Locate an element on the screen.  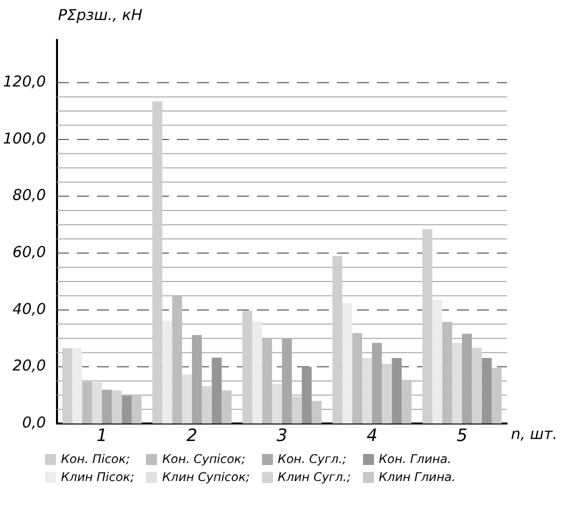
y-tick-label: 20,0 is located at coordinates (29, 365).